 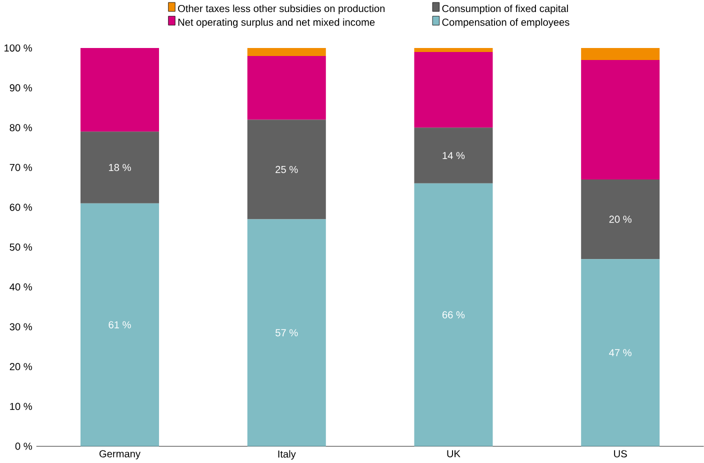 I want to click on x-tick-label: US, so click(x=620, y=454).